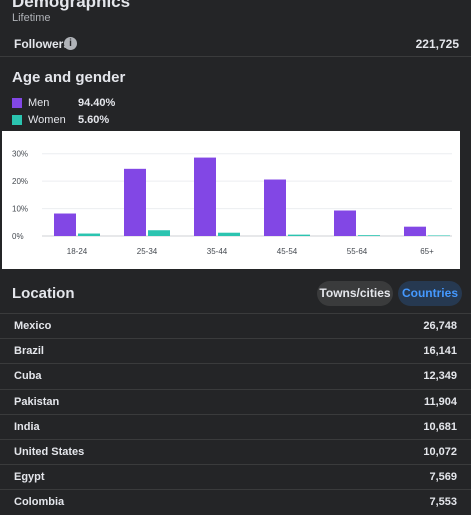 The height and width of the screenshot is (515, 471). I want to click on divider, so click(235, 56).